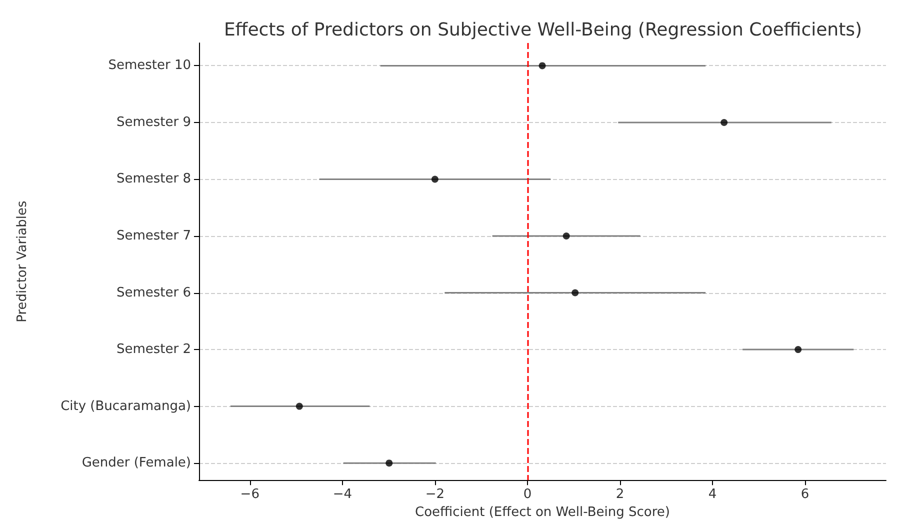  I want to click on x-tick-label: 2, so click(620, 494).